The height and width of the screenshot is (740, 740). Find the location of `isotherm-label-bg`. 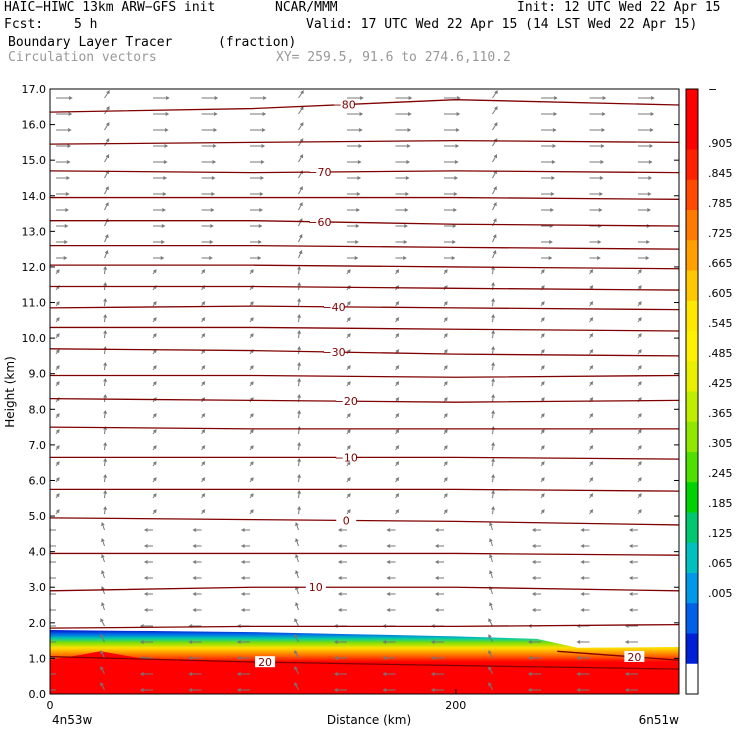

isotherm-label-bg is located at coordinates (346, 457).